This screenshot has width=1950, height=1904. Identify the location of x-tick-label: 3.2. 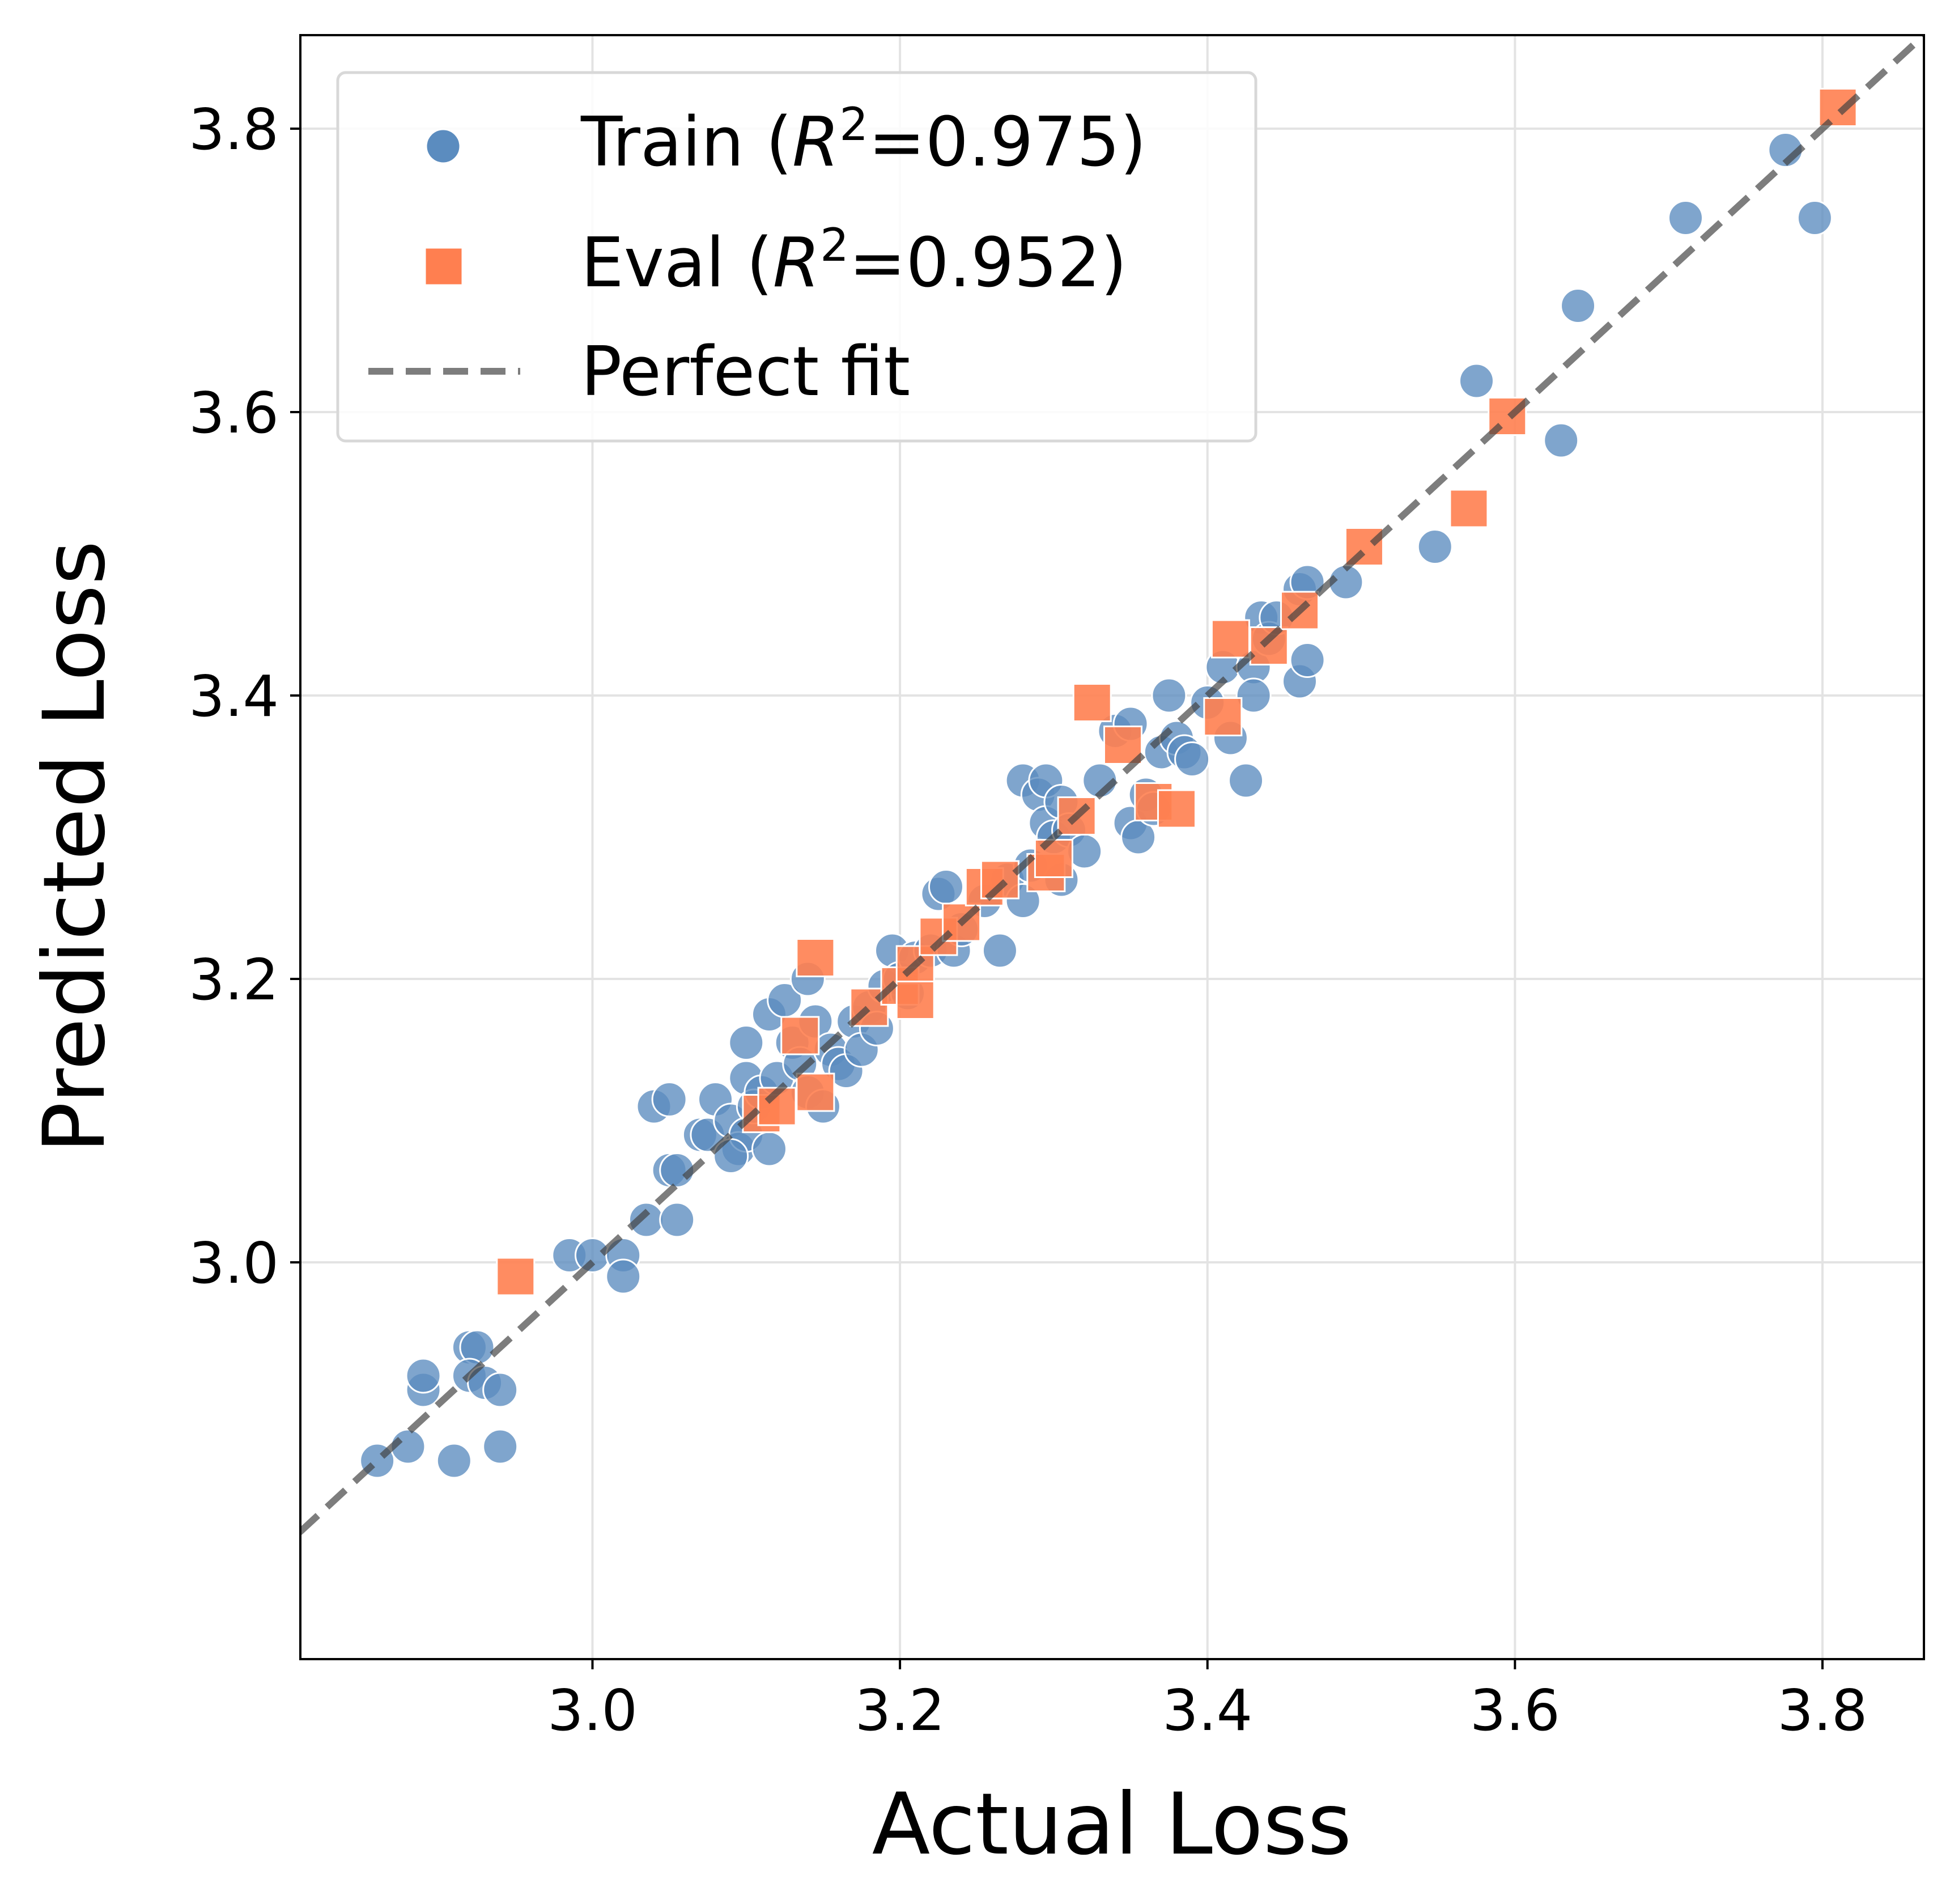
(900, 1710).